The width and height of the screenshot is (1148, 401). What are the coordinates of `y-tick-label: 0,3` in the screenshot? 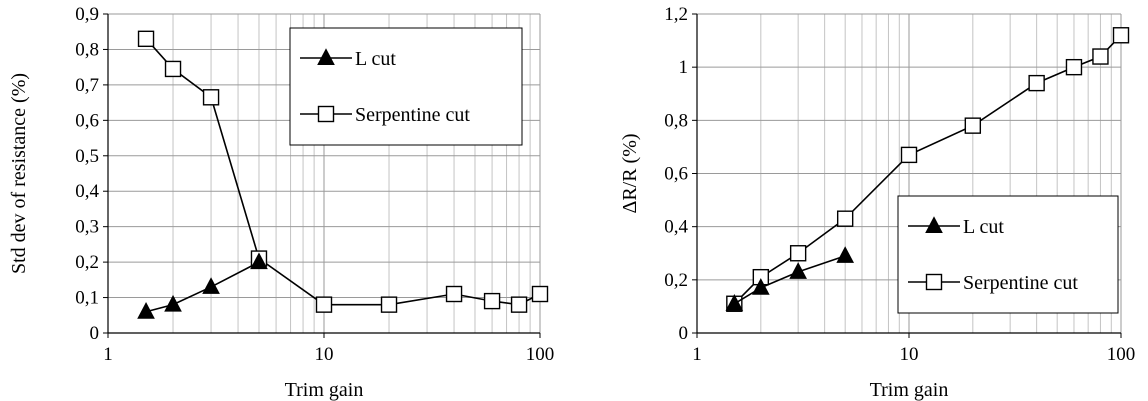 It's located at (87, 227).